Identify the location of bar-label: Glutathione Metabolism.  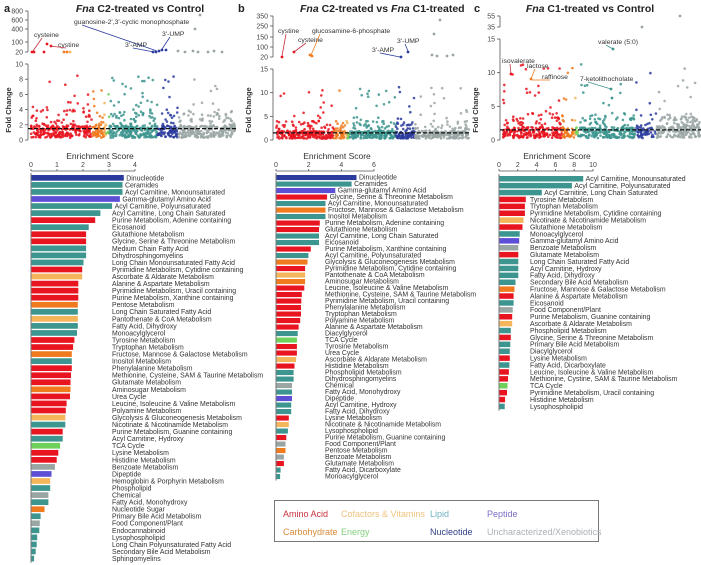
(566, 227).